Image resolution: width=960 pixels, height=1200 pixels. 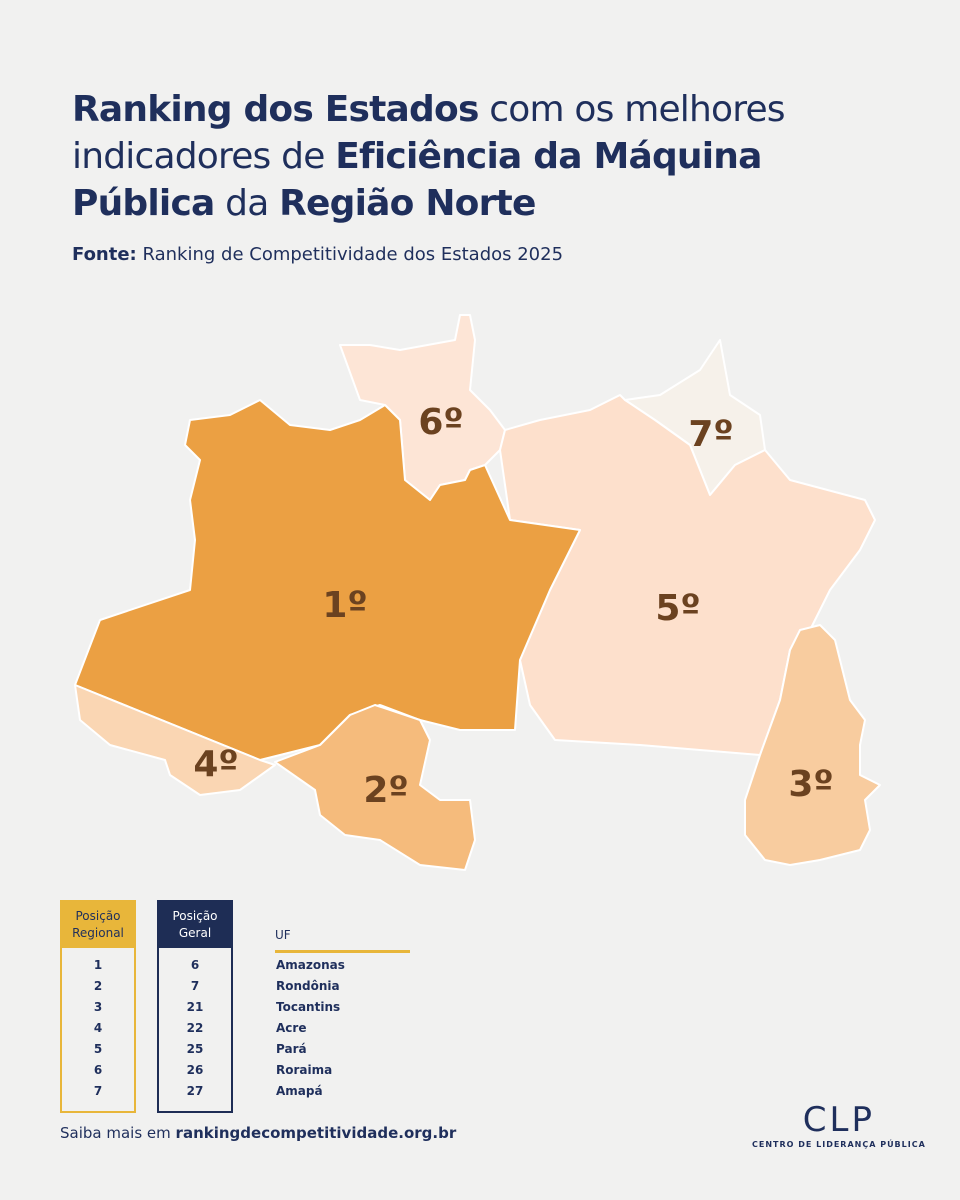 I want to click on table-cell: Pará, so click(x=291, y=1049).